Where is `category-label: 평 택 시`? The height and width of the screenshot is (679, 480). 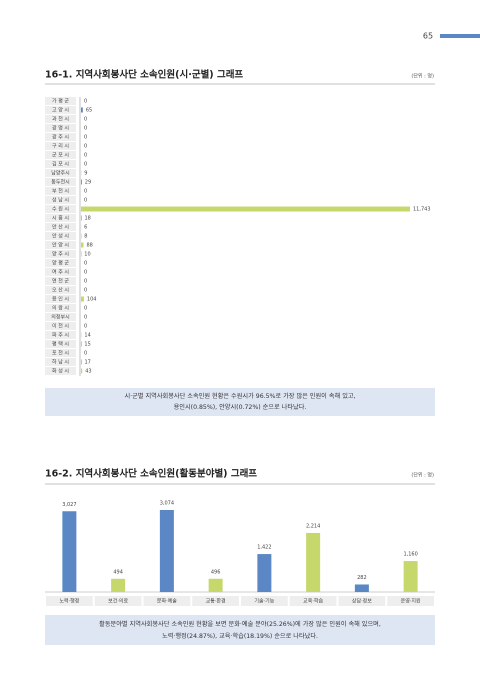
category-label: 평 택 시 is located at coordinates (60, 344).